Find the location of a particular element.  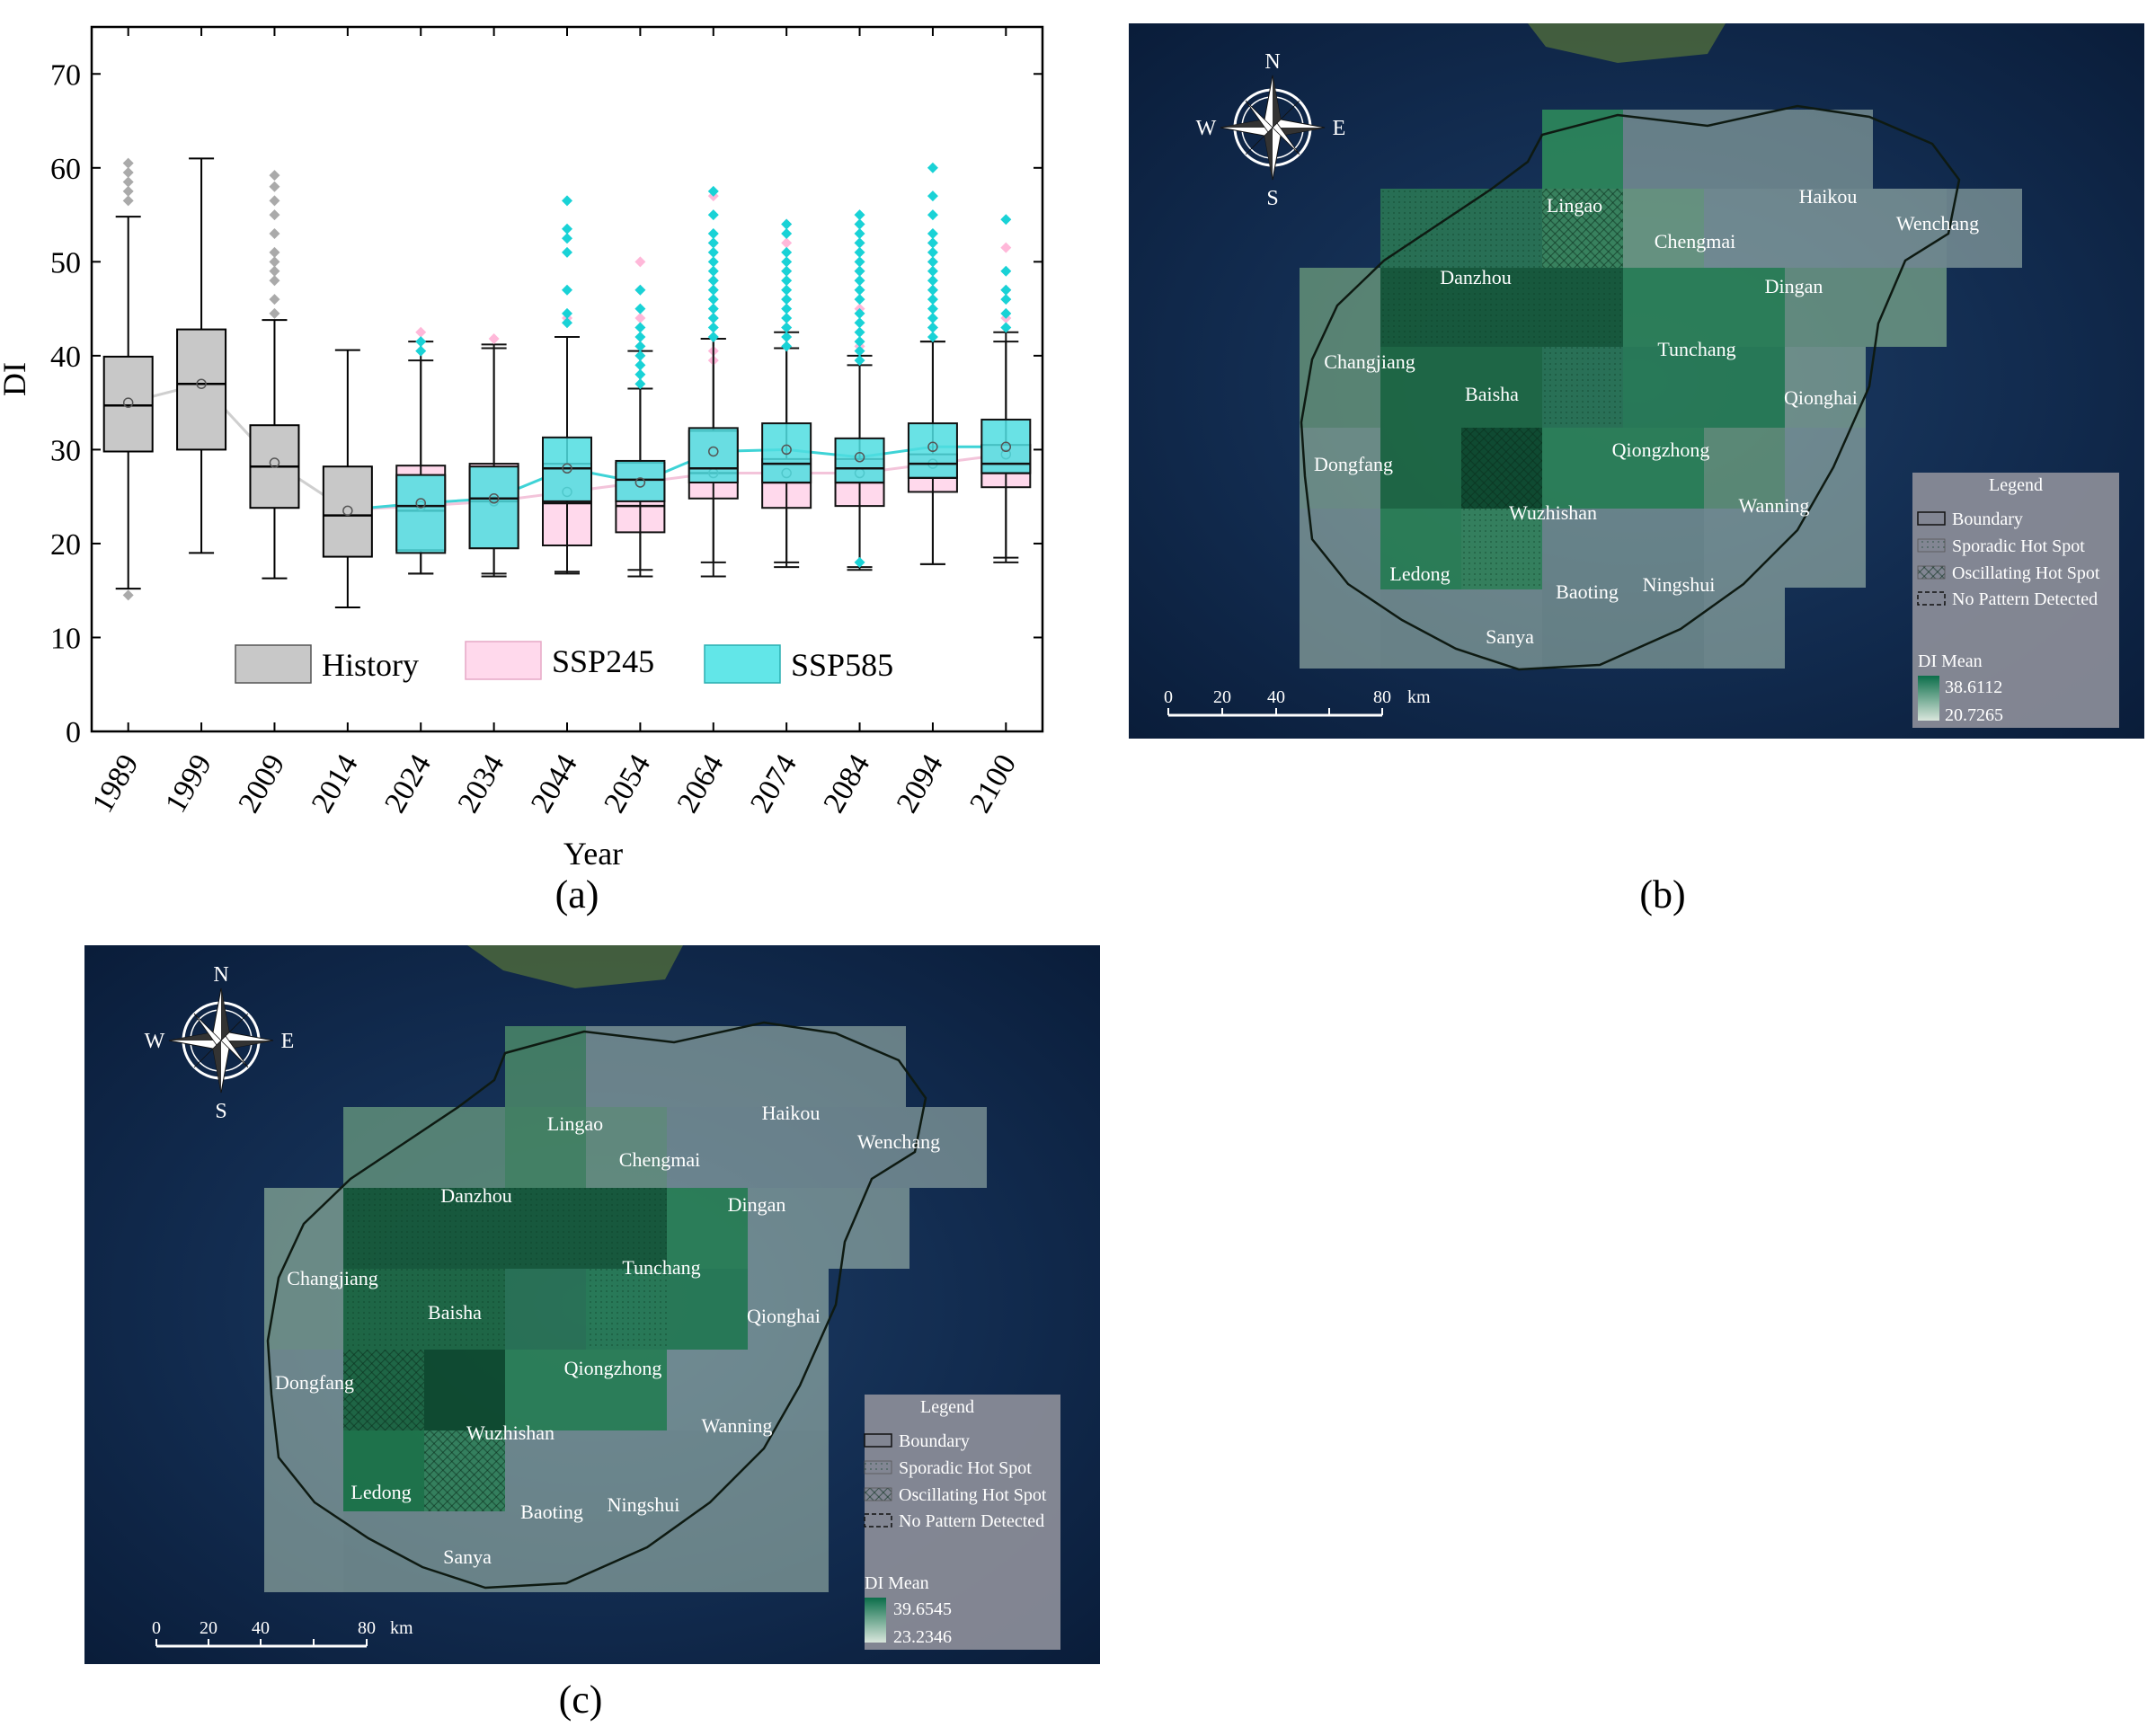

compass-e-b: E is located at coordinates (1339, 128).